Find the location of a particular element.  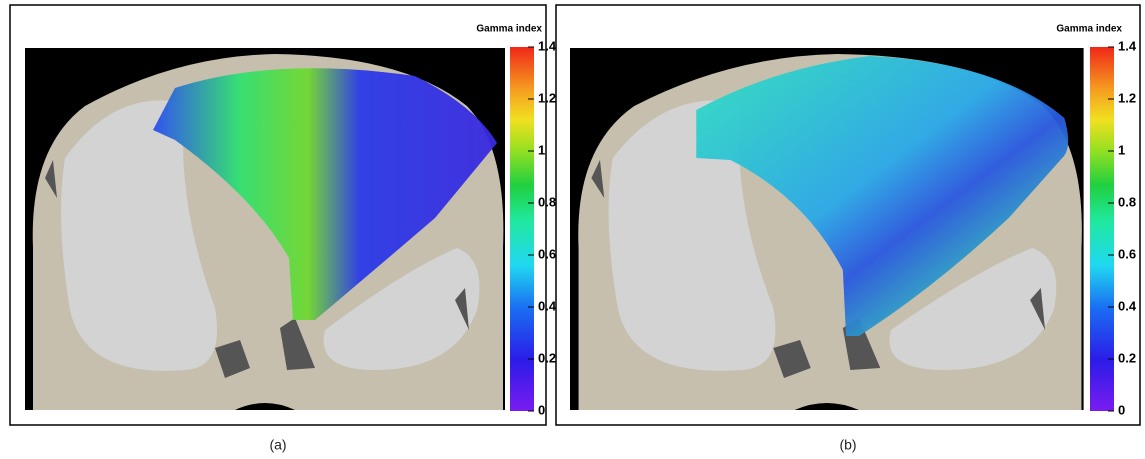

caption: (a) is located at coordinates (277, 445).